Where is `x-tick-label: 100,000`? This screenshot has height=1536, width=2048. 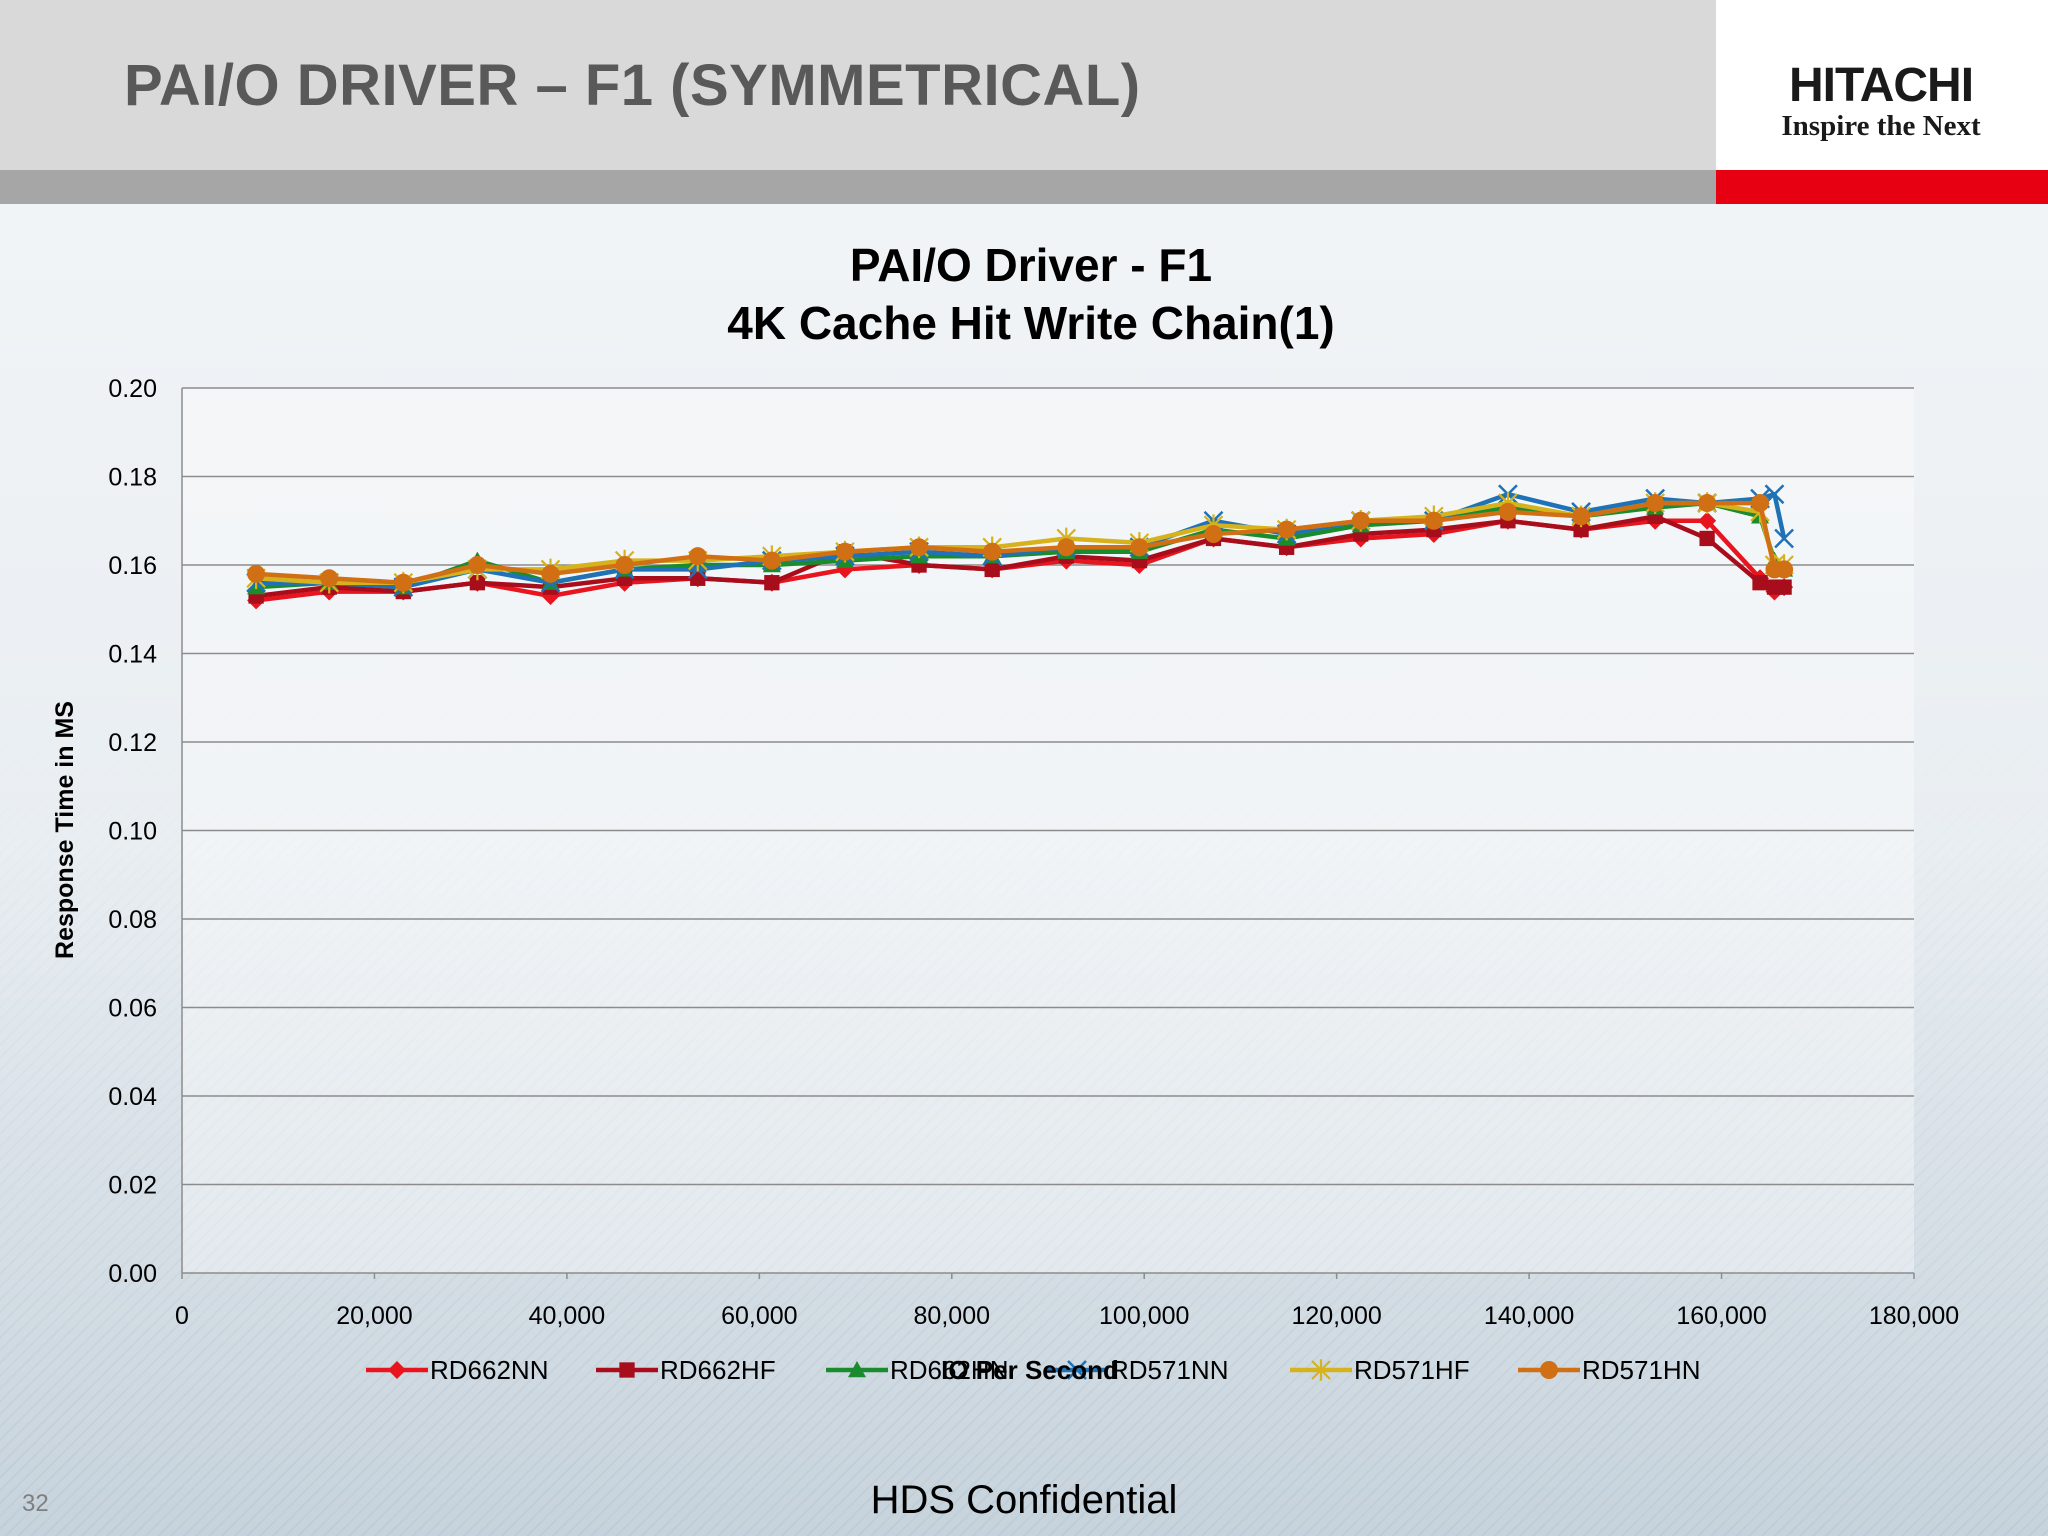
x-tick-label: 100,000 is located at coordinates (1144, 1316).